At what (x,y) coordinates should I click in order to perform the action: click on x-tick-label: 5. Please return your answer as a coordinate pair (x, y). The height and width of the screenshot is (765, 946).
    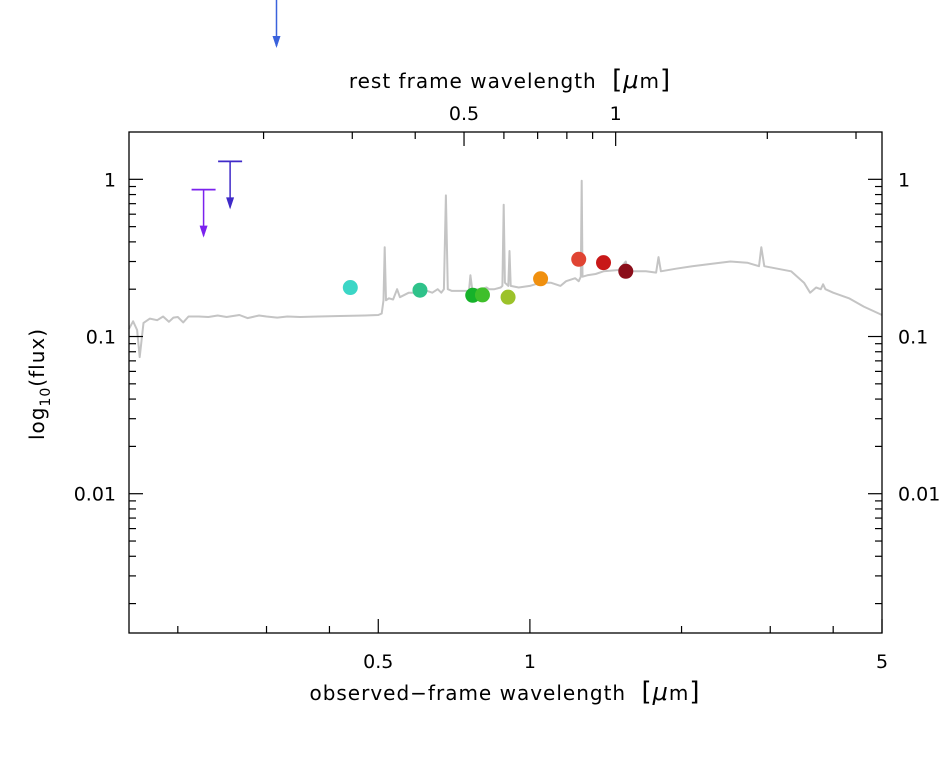
    Looking at the image, I should click on (882, 662).